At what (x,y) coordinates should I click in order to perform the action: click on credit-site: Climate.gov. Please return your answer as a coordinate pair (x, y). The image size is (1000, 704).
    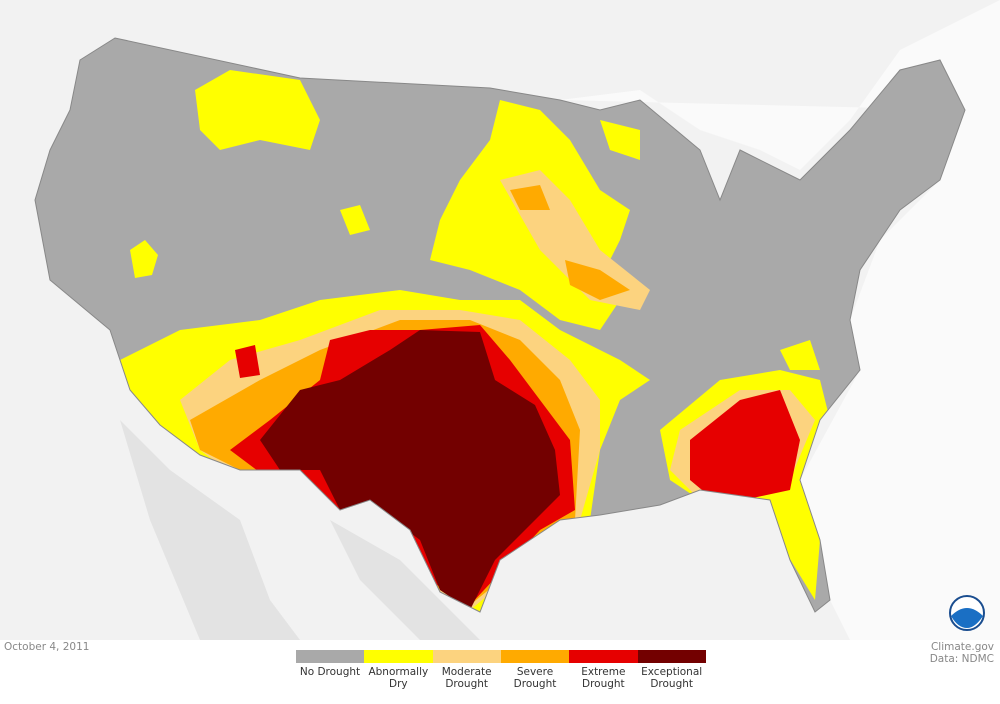
    Looking at the image, I should click on (962, 647).